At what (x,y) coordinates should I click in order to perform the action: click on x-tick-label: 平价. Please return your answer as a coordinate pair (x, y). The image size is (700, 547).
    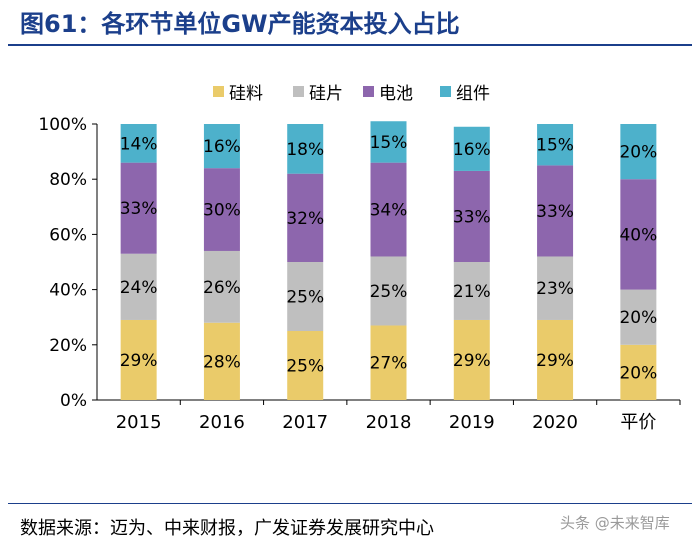
    Looking at the image, I should click on (638, 422).